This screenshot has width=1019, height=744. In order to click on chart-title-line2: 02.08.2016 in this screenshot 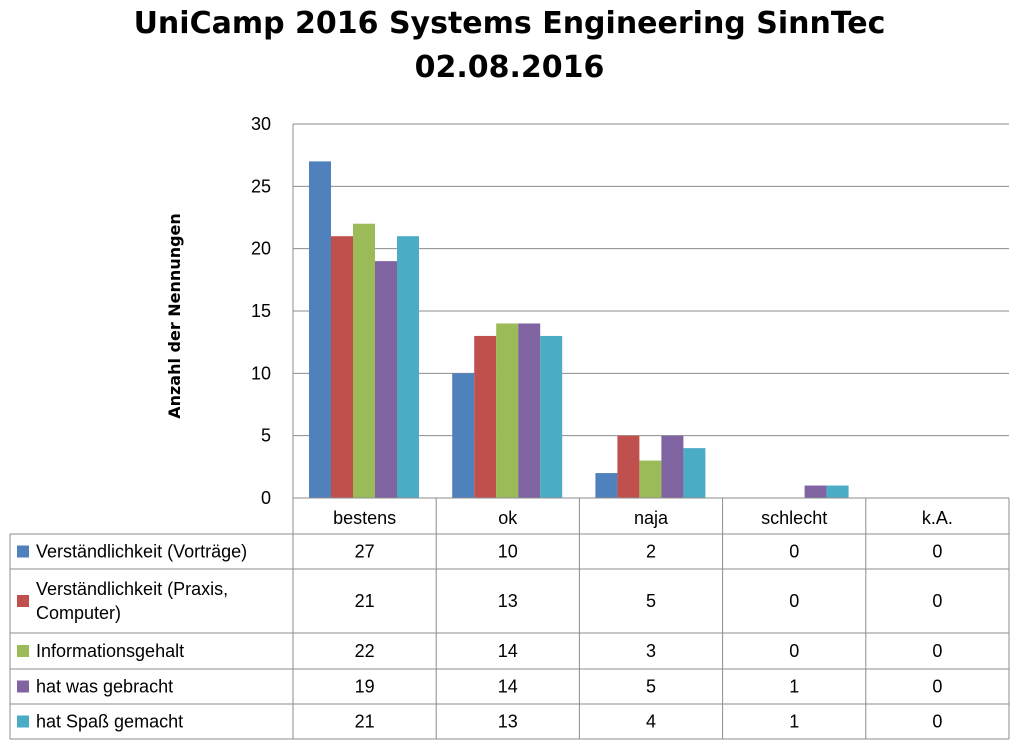, I will do `click(509, 67)`.